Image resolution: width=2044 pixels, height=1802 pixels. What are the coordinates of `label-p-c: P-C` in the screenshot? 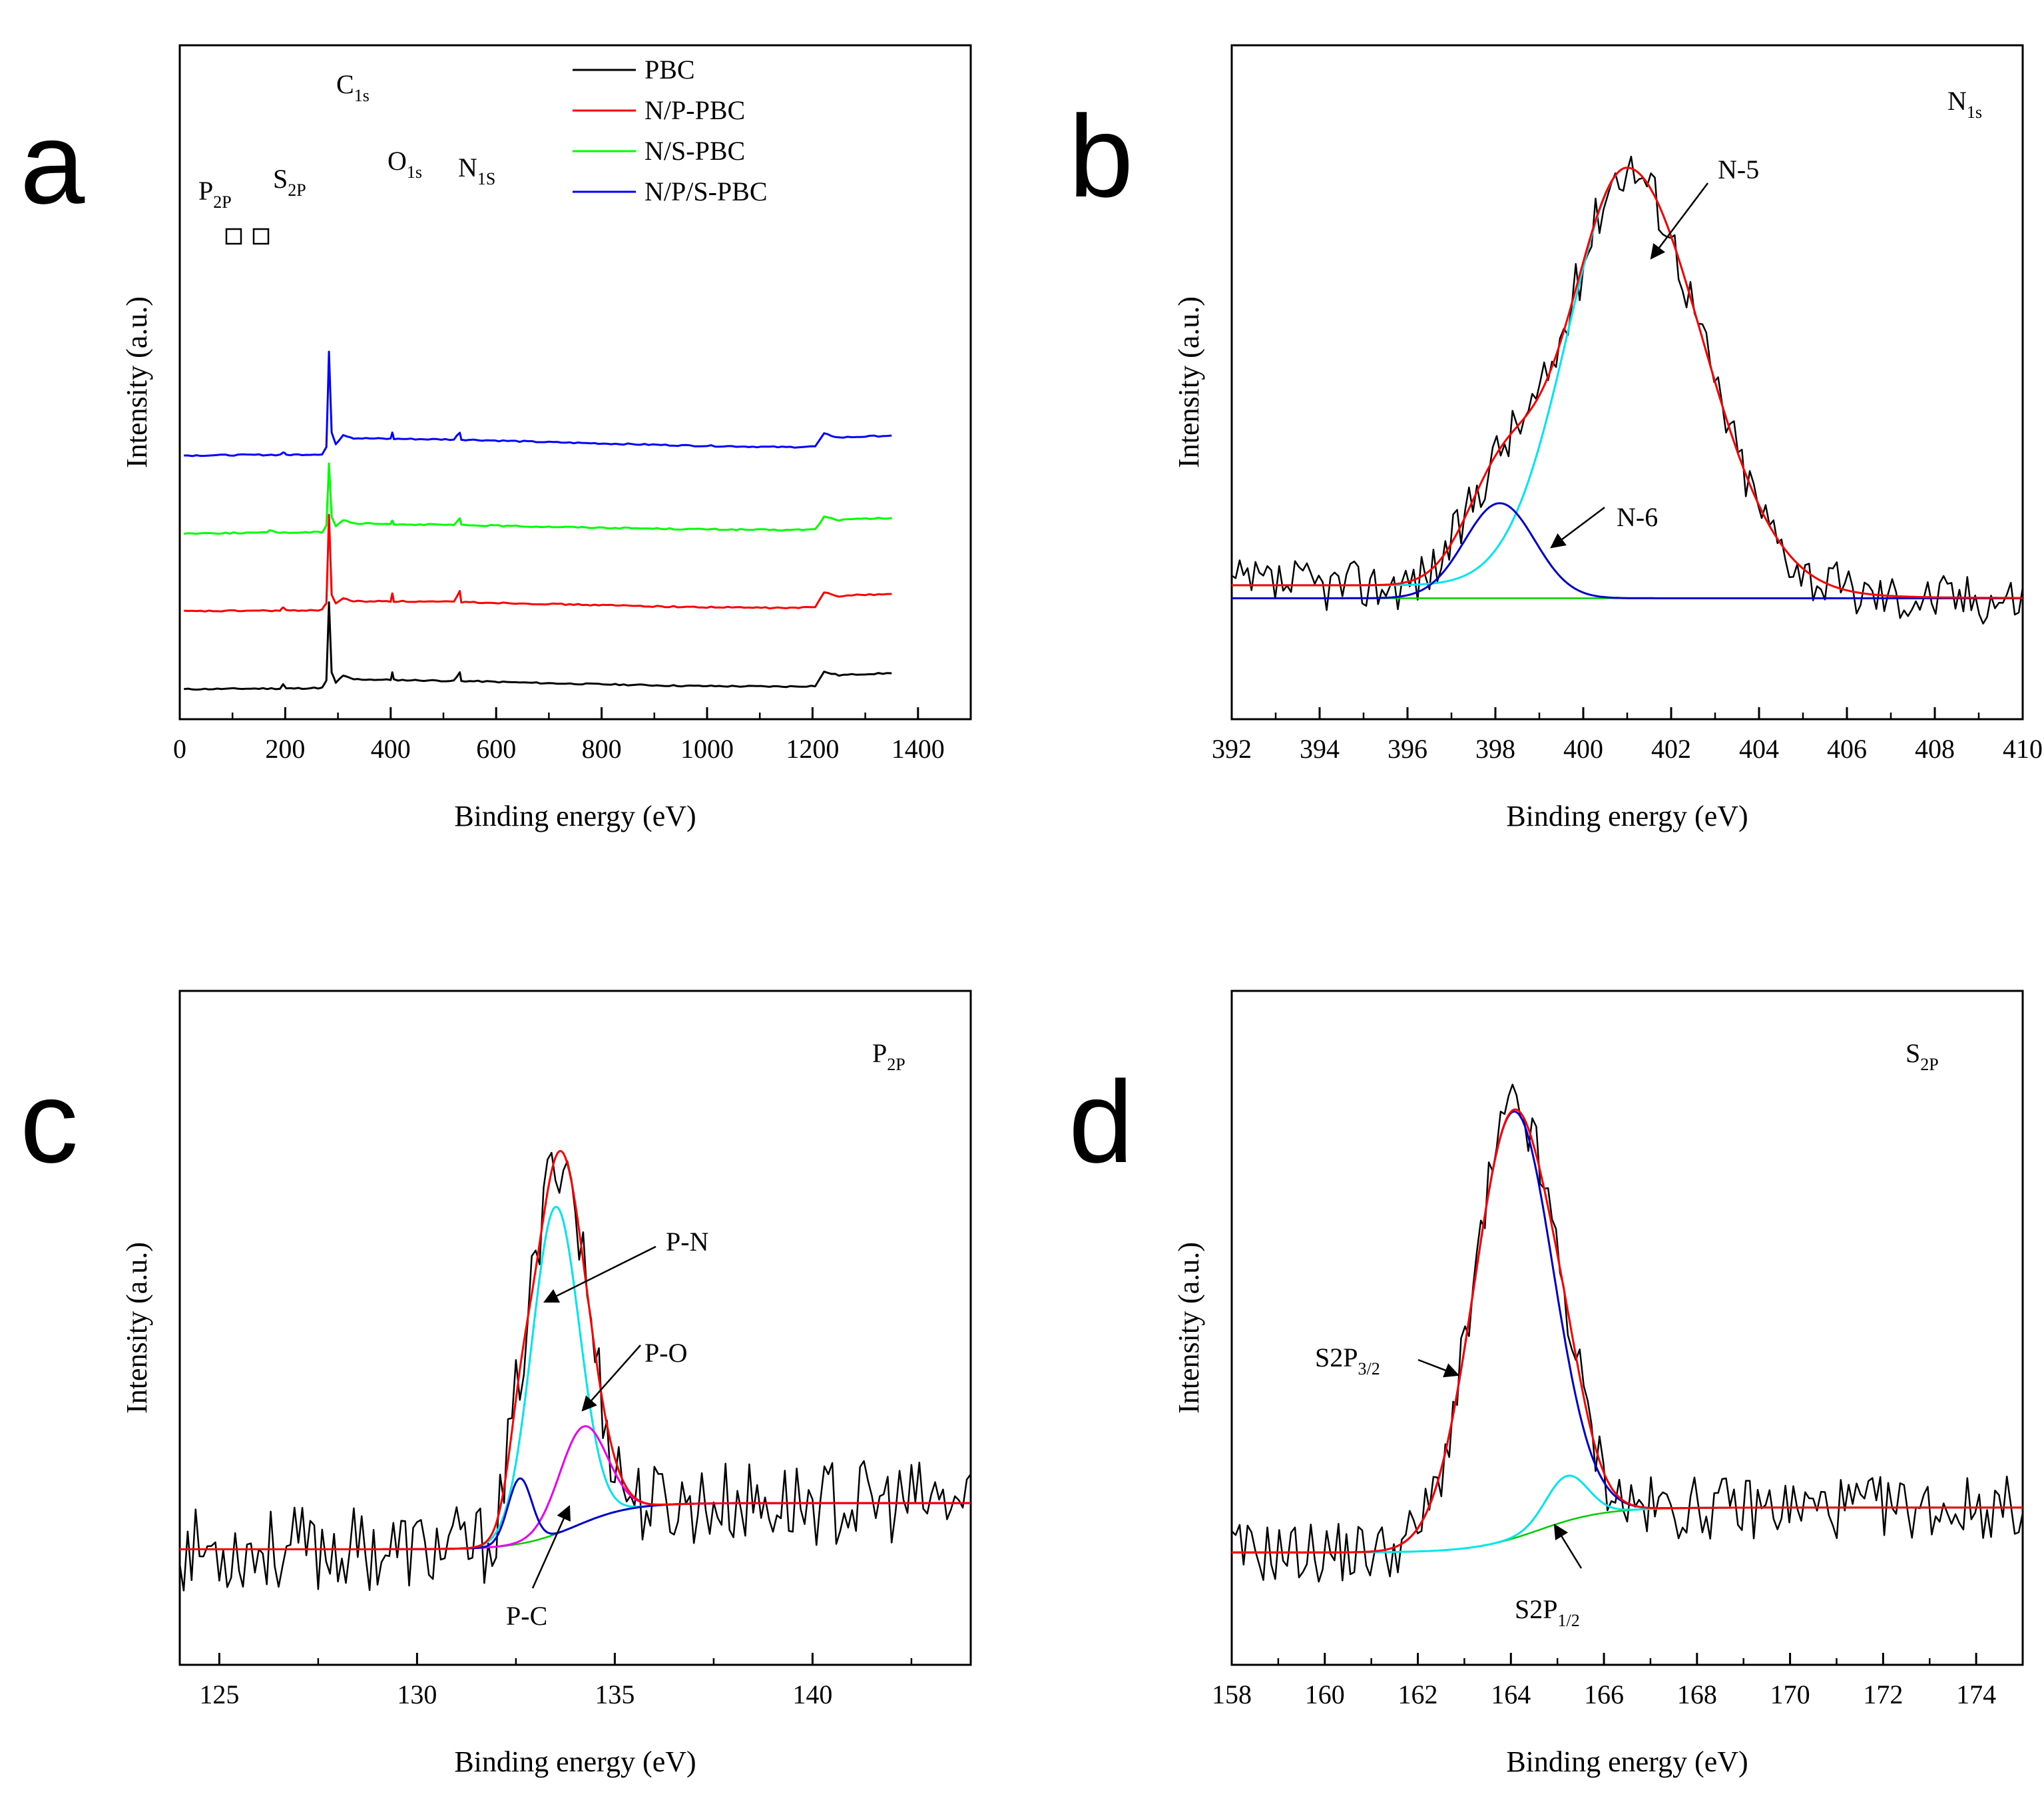 It's located at (526, 1616).